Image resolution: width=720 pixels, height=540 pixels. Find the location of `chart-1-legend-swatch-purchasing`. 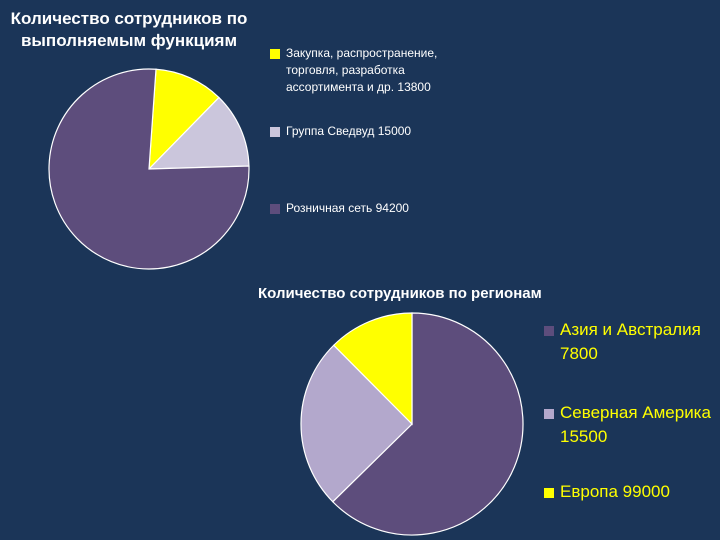

chart-1-legend-swatch-purchasing is located at coordinates (275, 54).